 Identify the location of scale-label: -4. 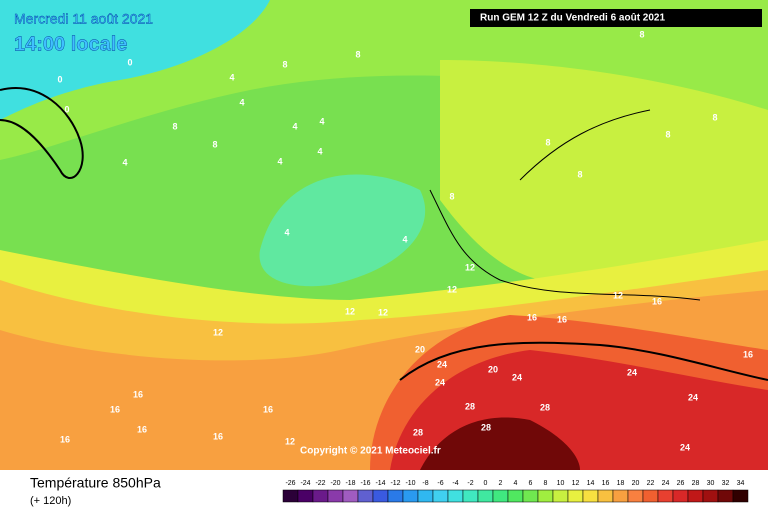
(455, 483).